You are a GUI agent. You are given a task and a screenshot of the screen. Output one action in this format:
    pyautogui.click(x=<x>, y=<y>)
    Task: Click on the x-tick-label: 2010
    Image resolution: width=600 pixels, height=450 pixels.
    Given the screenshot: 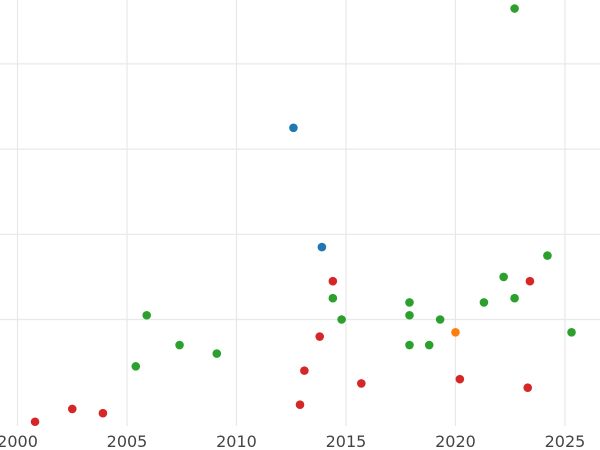 What is the action you would take?
    pyautogui.click(x=236, y=441)
    